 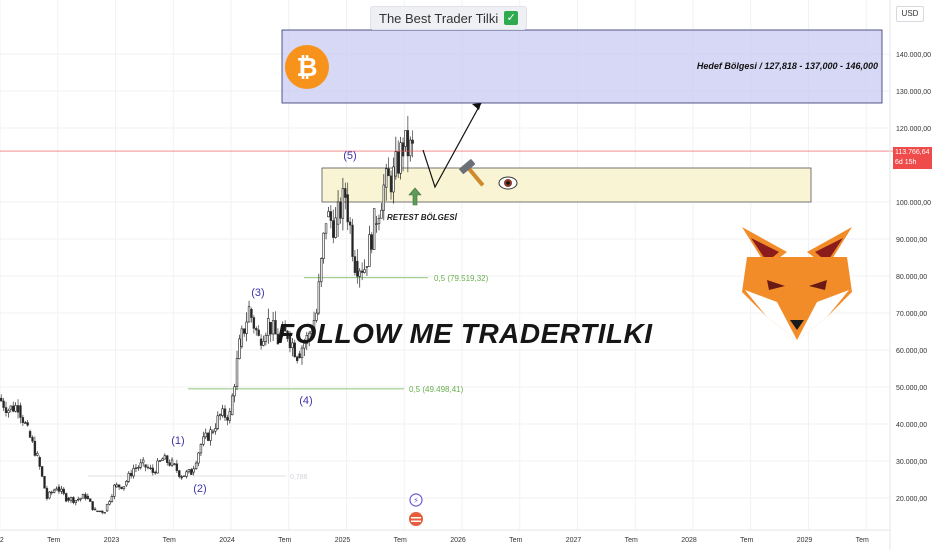 What do you see at coordinates (913, 92) in the screenshot?
I see `price-tick-label: 130.000,00` at bounding box center [913, 92].